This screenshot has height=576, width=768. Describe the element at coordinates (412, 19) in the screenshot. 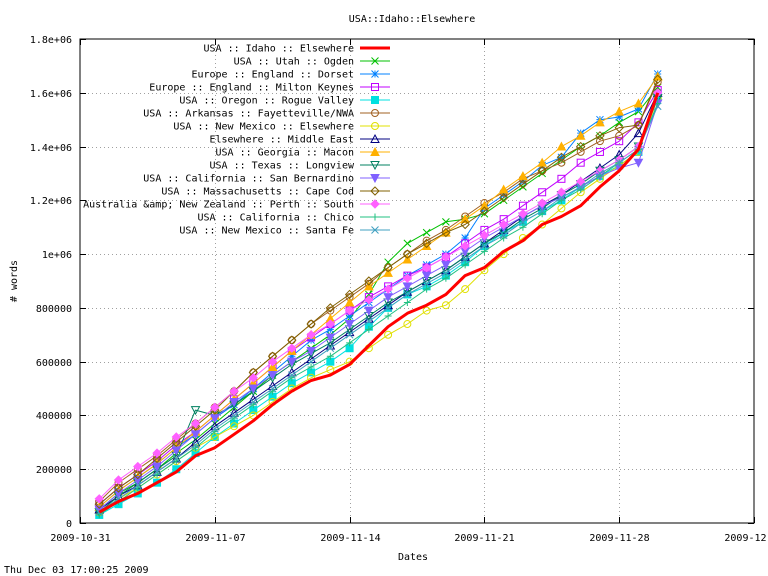

I see `chart-title: USA::Idaho::Elsewhere` at that location.